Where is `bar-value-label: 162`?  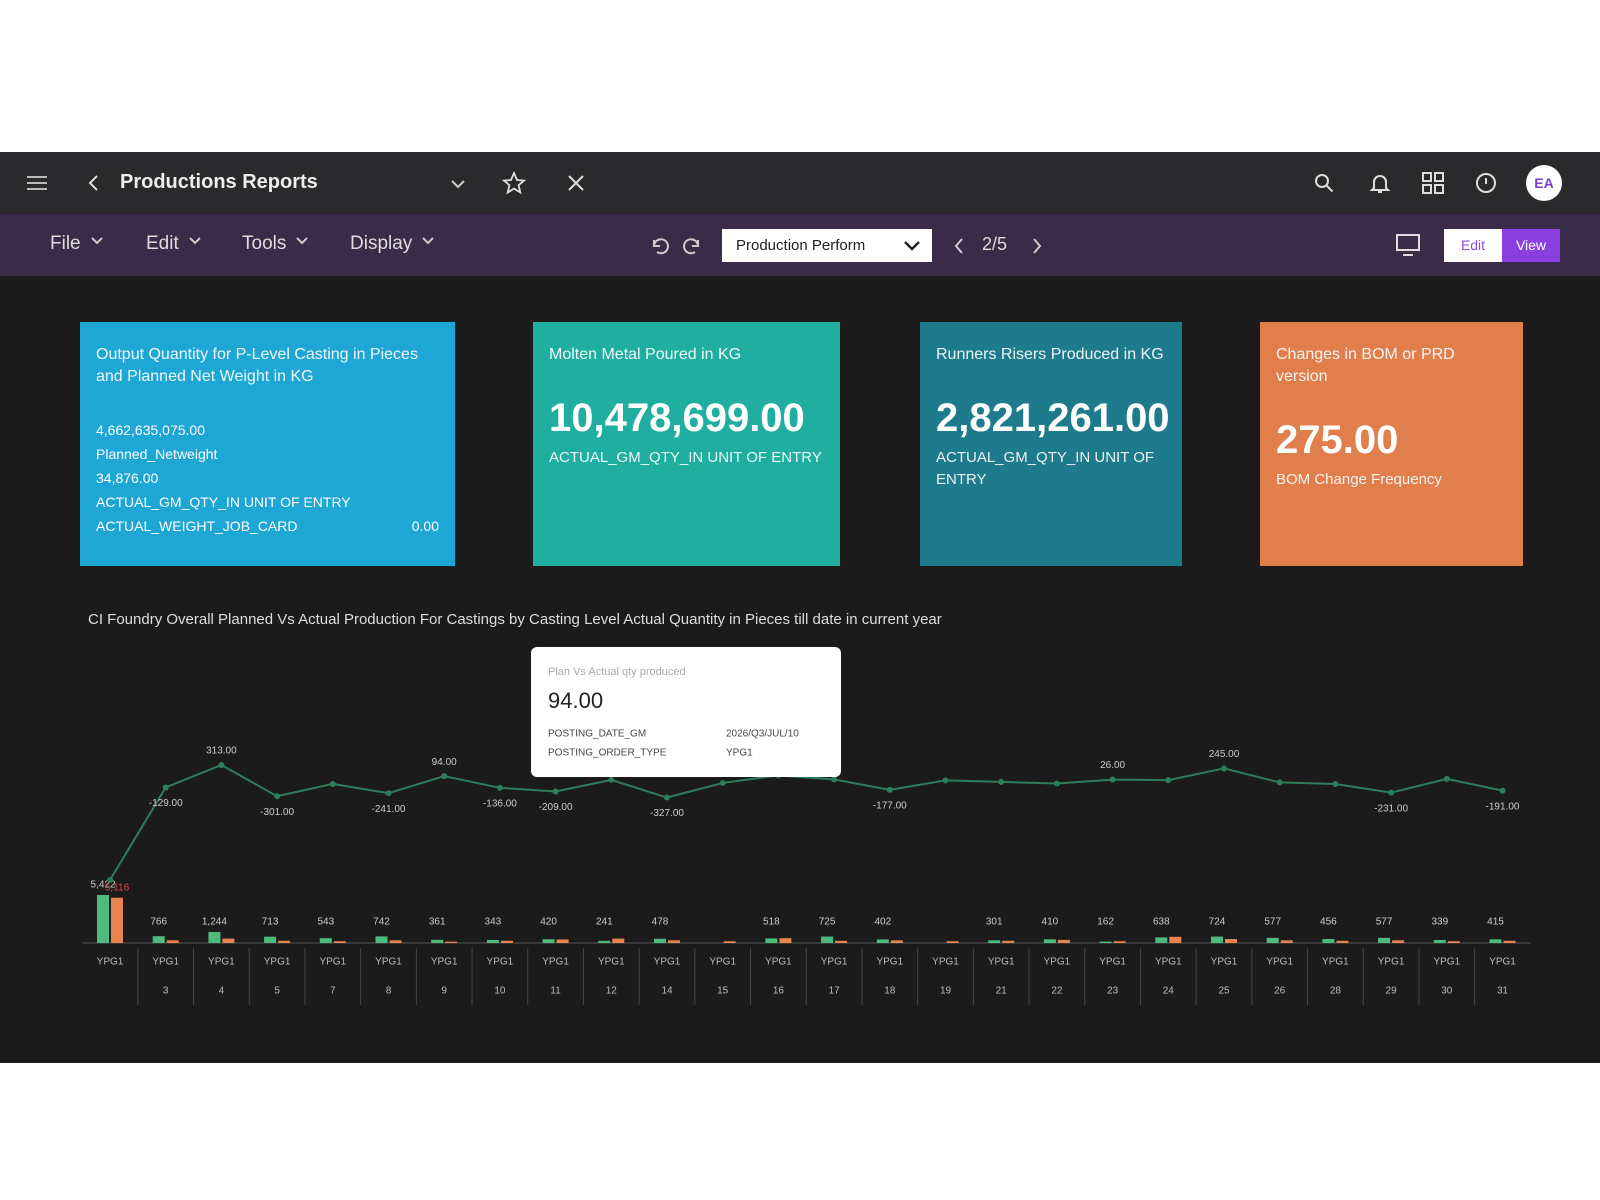
bar-value-label: 162 is located at coordinates (1105, 922).